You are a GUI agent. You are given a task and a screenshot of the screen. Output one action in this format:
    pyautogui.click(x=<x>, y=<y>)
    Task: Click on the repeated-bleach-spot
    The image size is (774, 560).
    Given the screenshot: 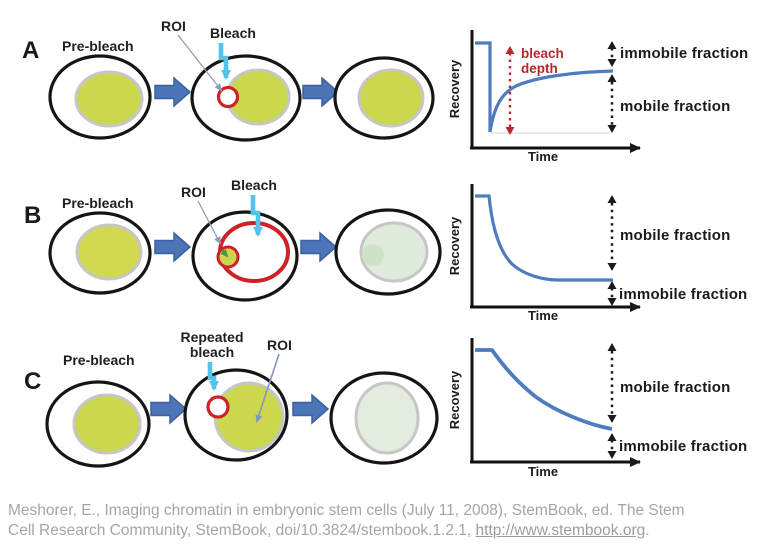 What is the action you would take?
    pyautogui.click(x=218, y=407)
    